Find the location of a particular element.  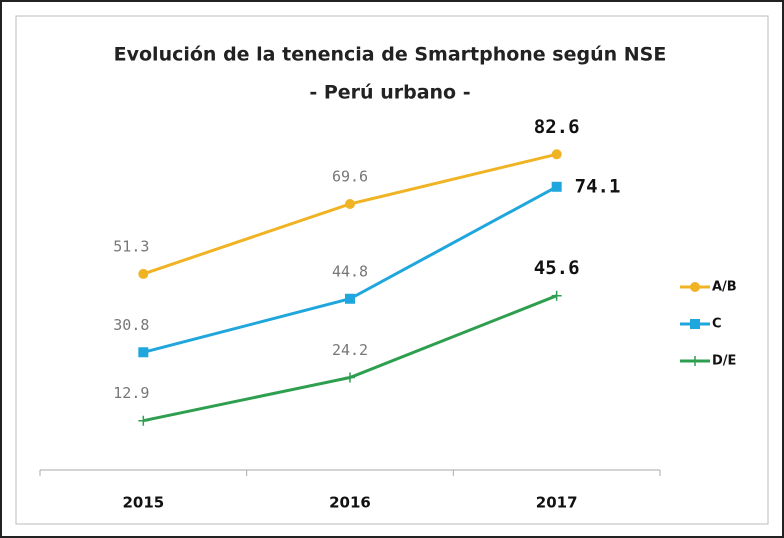

legend-label: D/E is located at coordinates (724, 361).